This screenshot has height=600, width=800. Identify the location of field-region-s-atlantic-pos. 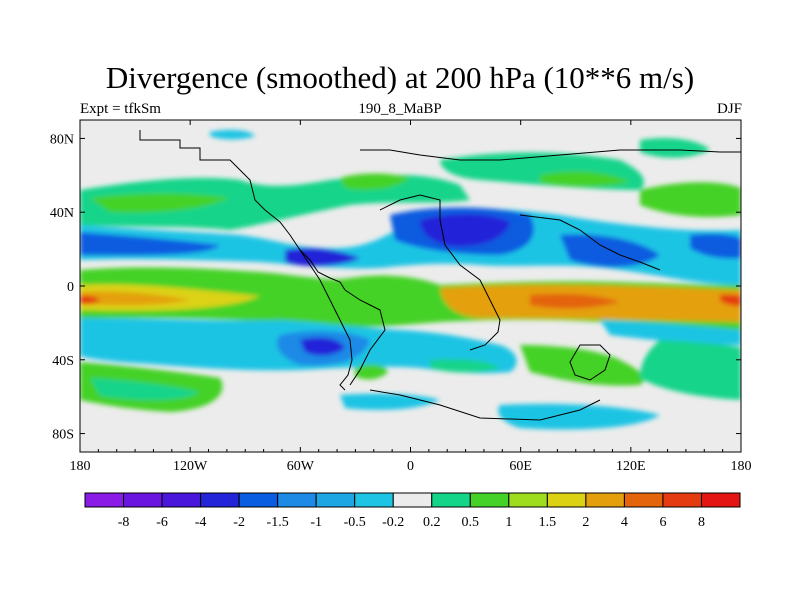
(371, 372).